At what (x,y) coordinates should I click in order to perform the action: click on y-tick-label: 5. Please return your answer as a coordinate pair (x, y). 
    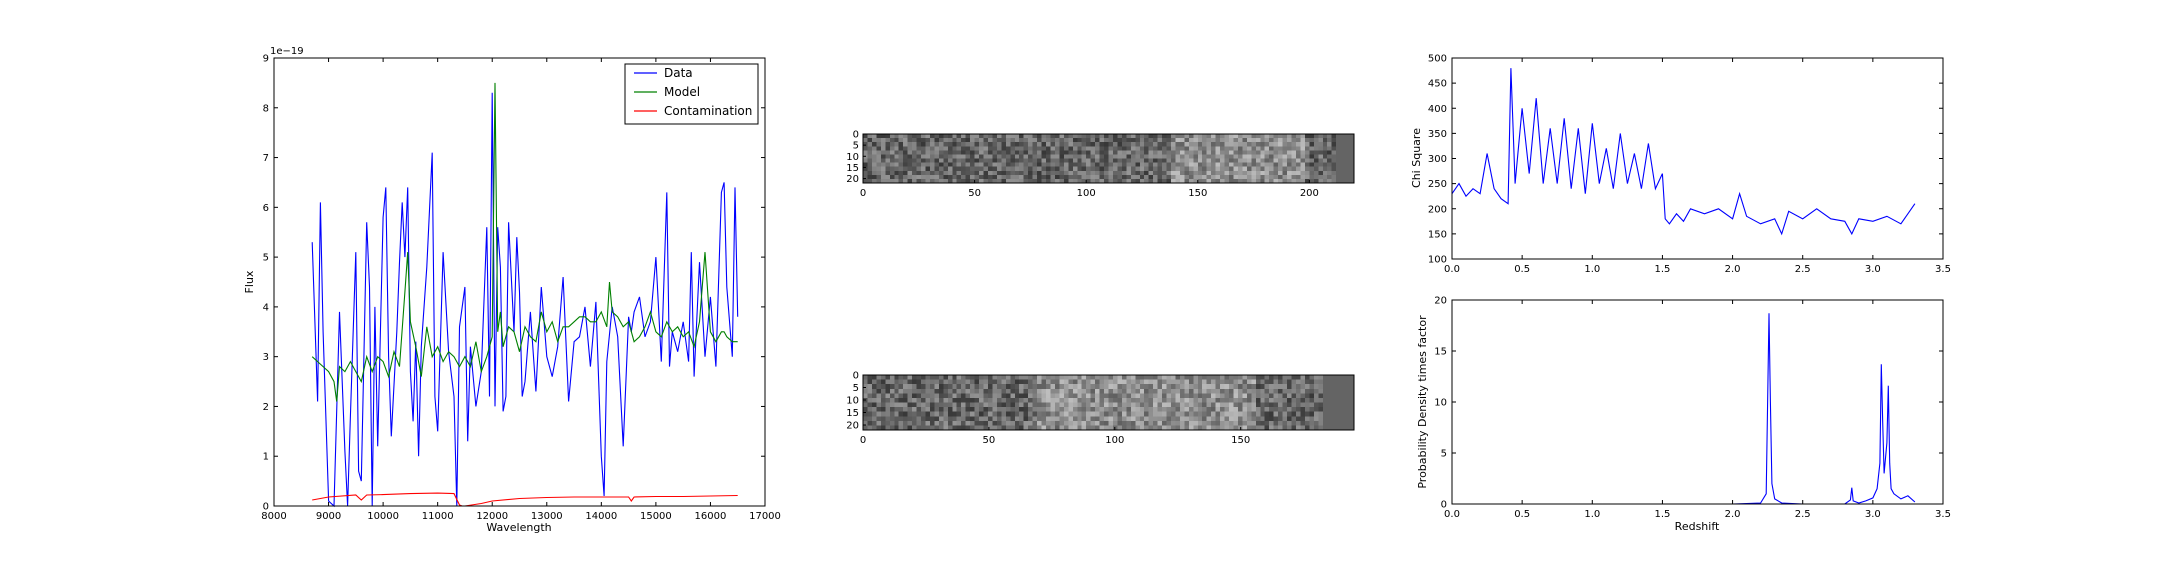
    Looking at the image, I should click on (856, 388).